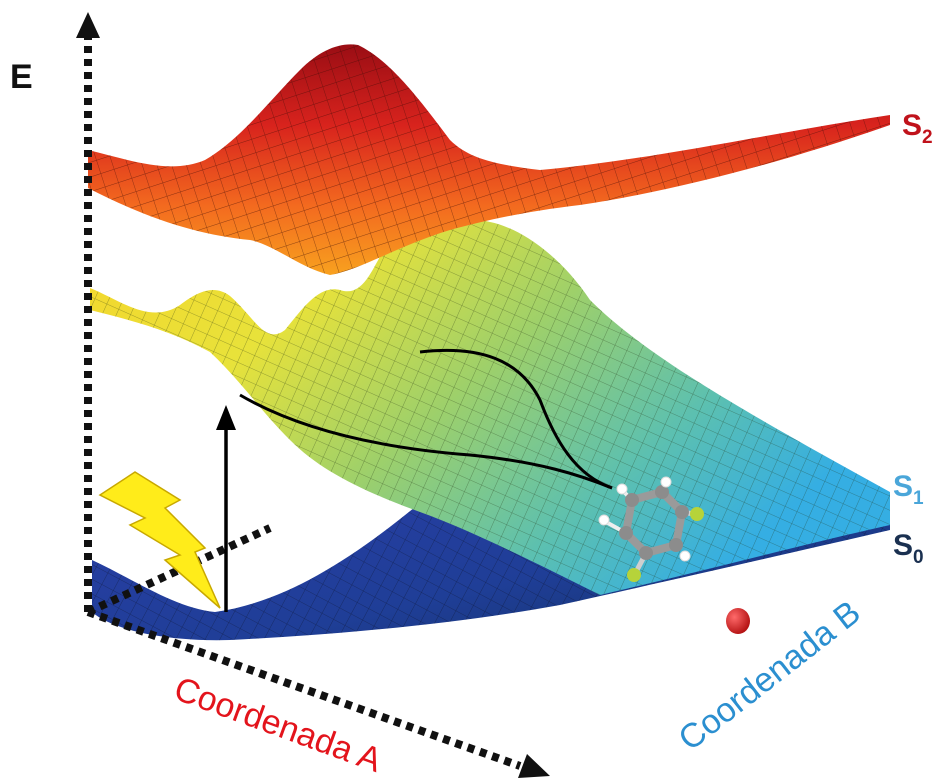  Describe the element at coordinates (88, 312) in the screenshot. I see `energy-axis` at that location.